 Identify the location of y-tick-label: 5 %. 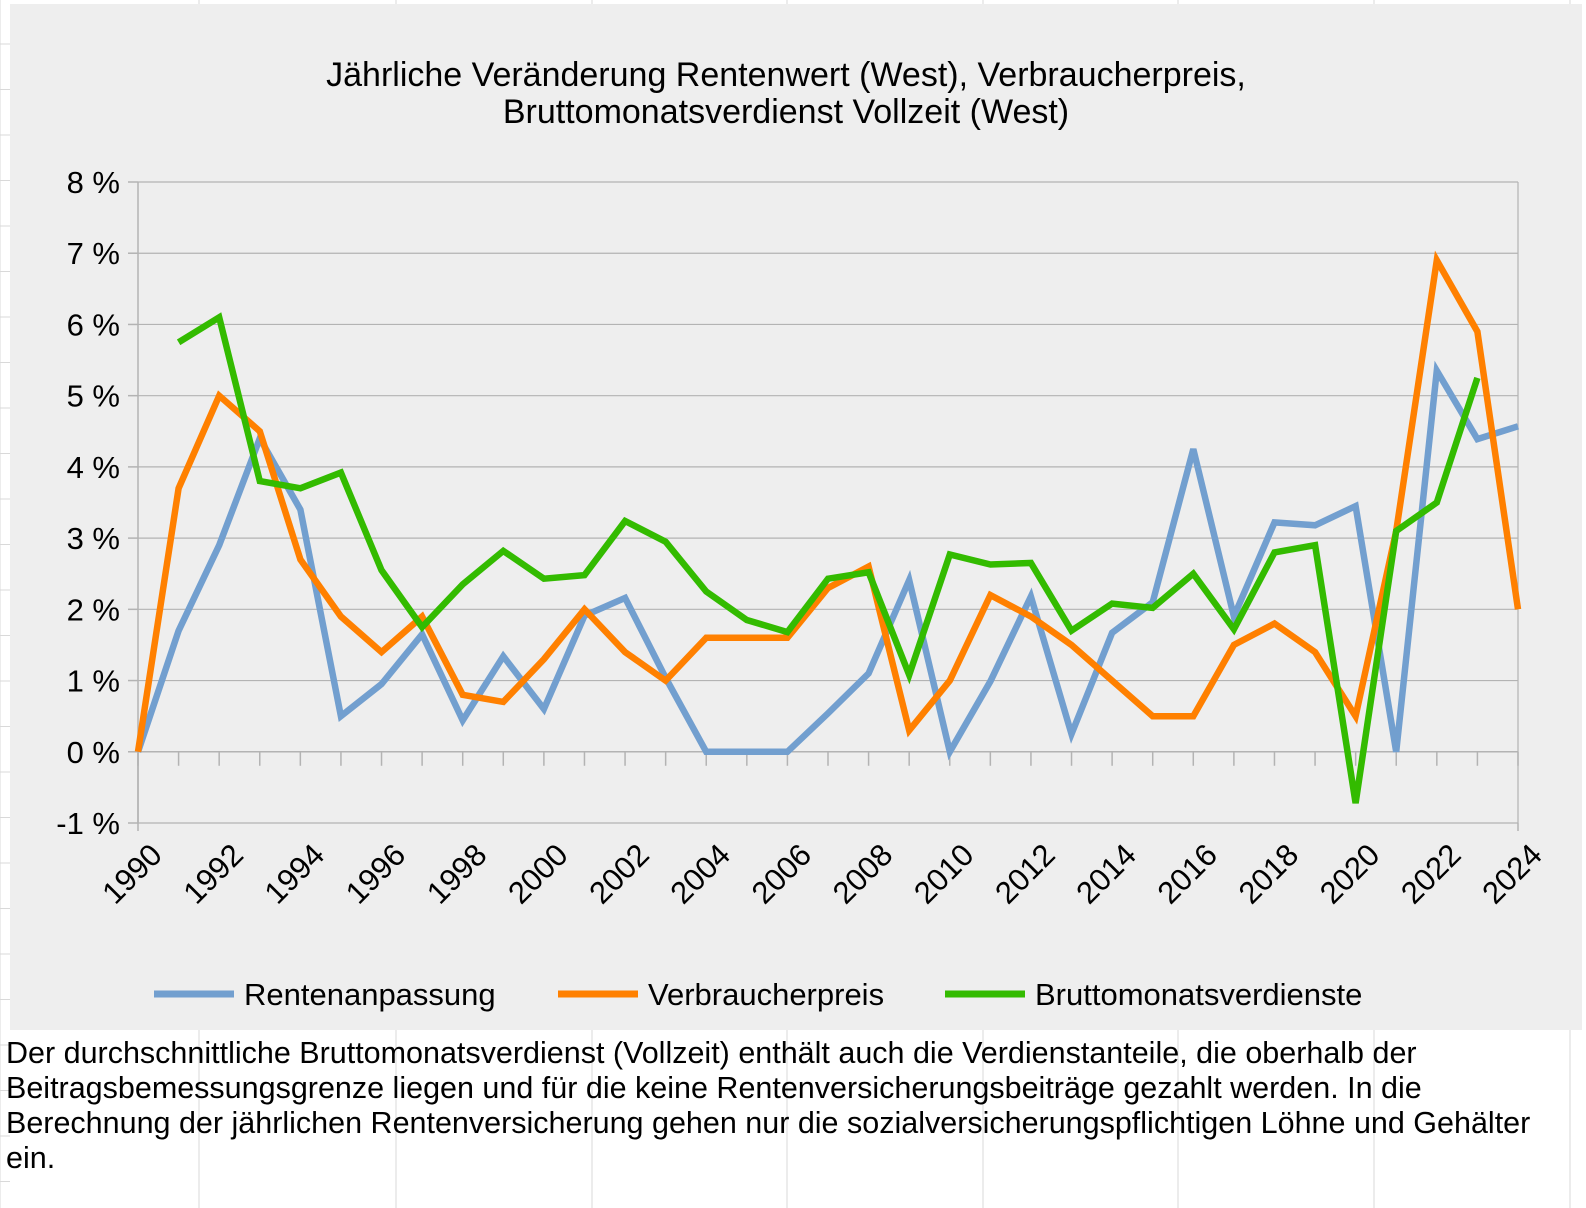
(93, 396).